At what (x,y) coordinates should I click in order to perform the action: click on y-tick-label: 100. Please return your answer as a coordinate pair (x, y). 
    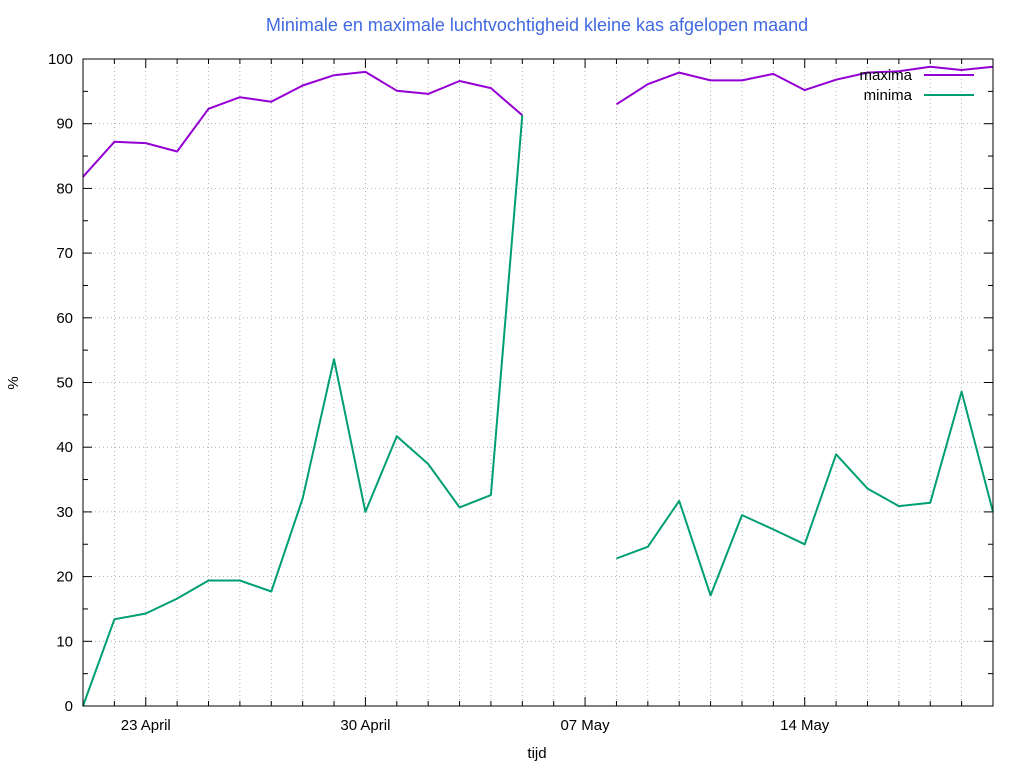
    Looking at the image, I should click on (60, 59).